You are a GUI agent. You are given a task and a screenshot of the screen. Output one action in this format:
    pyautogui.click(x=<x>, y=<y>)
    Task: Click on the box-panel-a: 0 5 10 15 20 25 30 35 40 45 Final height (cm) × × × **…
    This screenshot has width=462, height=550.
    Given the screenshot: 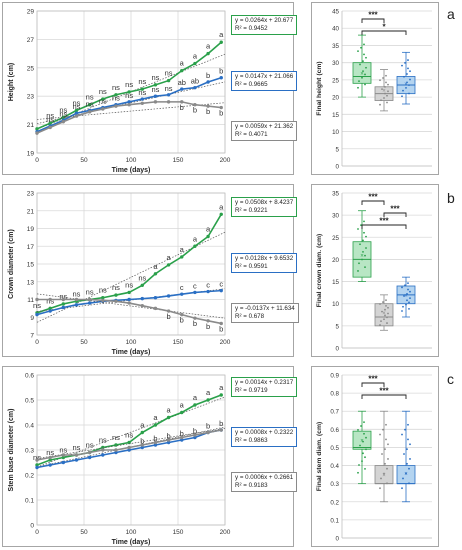 What is the action you would take?
    pyautogui.click(x=375, y=88)
    